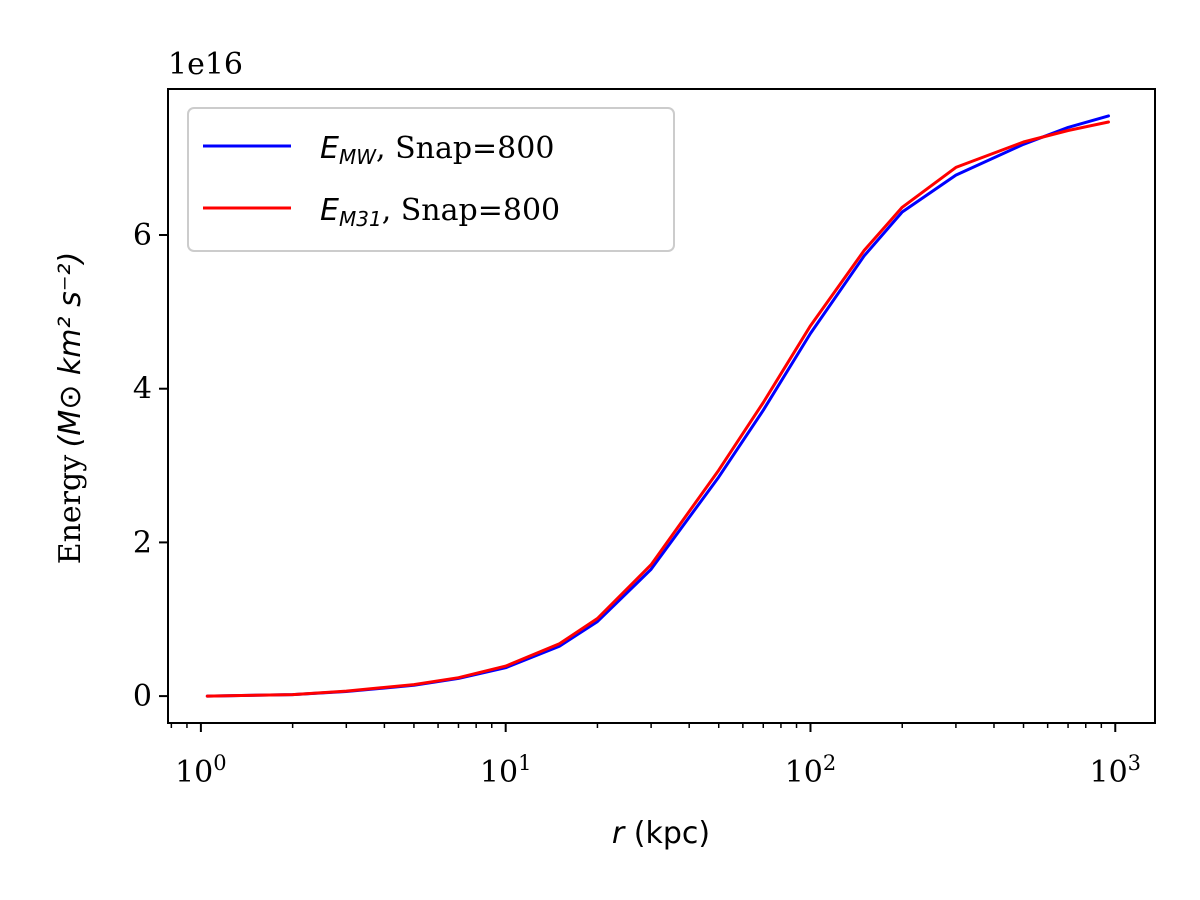 The width and height of the screenshot is (1200, 900). Describe the element at coordinates (205, 64) in the screenshot. I see `y-offset-text: 1e16` at that location.